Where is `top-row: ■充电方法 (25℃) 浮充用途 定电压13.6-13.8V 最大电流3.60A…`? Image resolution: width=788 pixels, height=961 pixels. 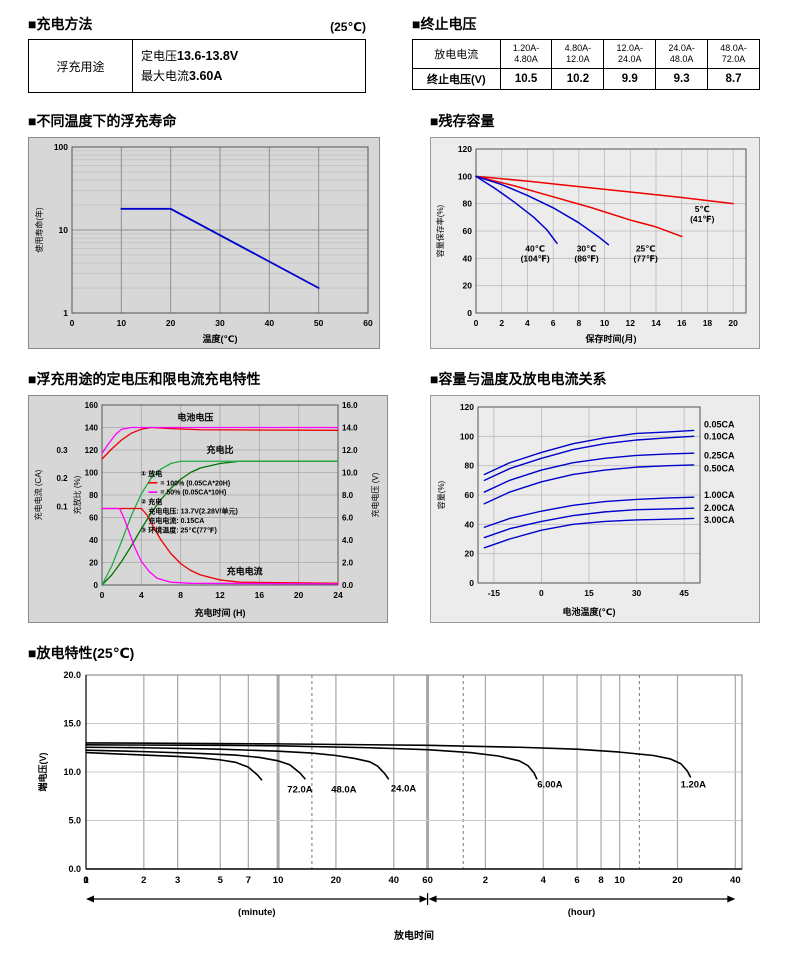 top-row: ■充电方法 (25℃) 浮充用途 定电压13.6-13.8V 最大电流3.60A… is located at coordinates (394, 53).